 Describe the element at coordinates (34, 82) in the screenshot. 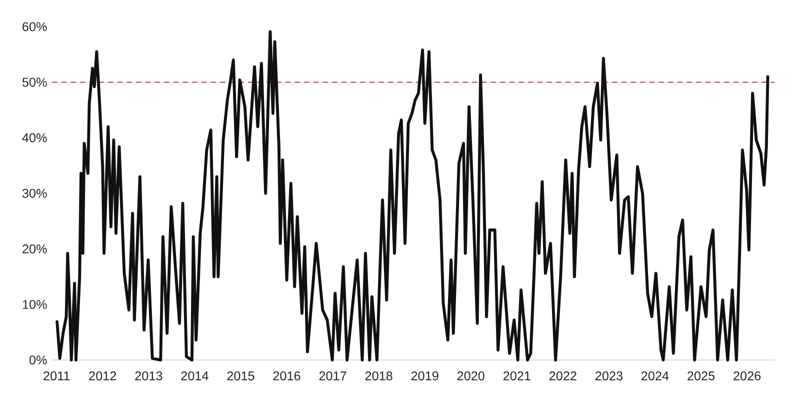

I see `y-tick-label: 50%` at that location.